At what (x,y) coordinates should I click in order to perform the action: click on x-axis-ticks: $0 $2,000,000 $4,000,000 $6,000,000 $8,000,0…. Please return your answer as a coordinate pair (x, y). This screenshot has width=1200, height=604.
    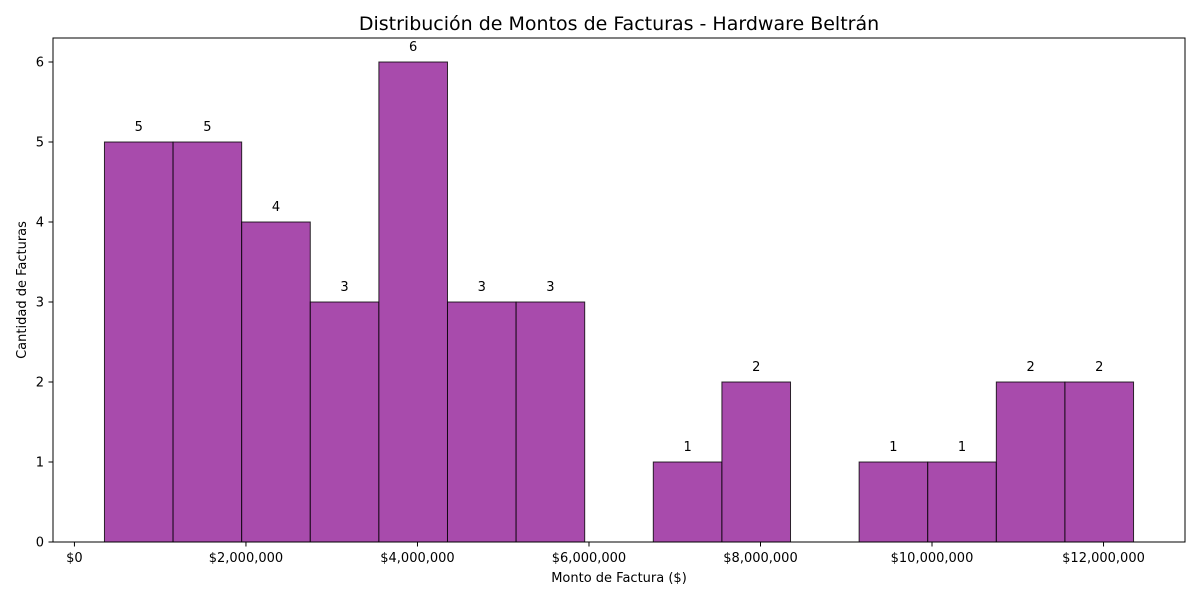
    Looking at the image, I should click on (605, 554).